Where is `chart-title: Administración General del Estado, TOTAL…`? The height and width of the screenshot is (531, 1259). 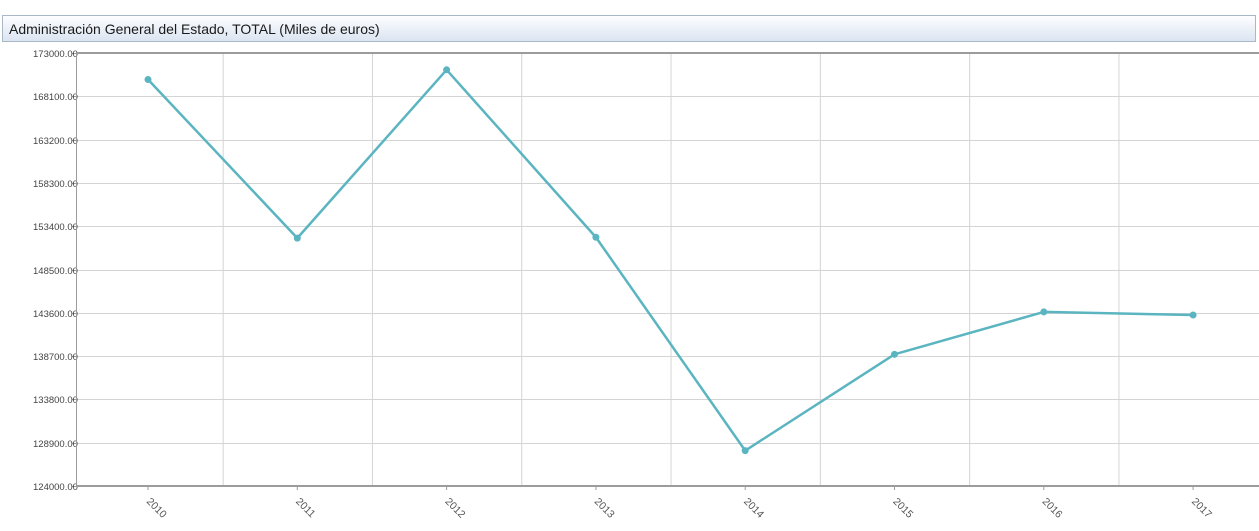 chart-title: Administración General del Estado, TOTAL… is located at coordinates (194, 28).